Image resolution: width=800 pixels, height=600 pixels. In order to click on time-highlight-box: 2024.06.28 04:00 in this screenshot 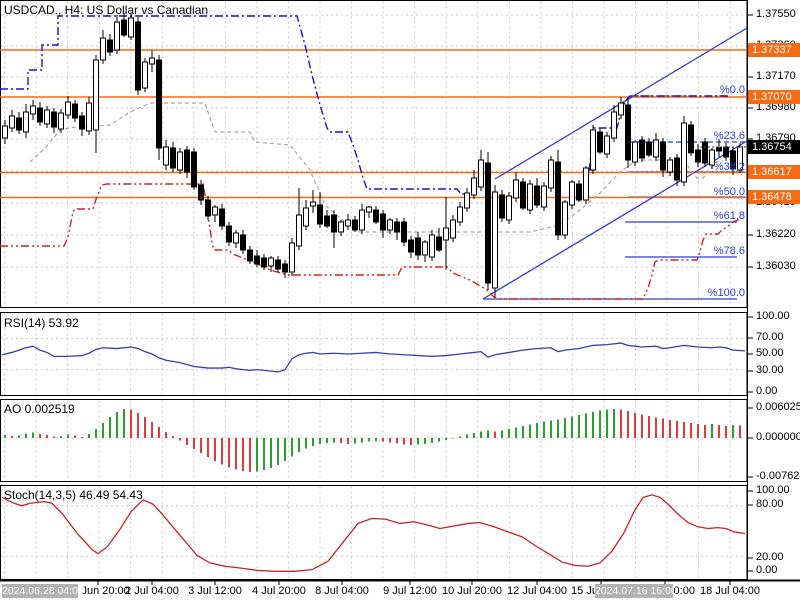, I will do `click(43, 591)`.